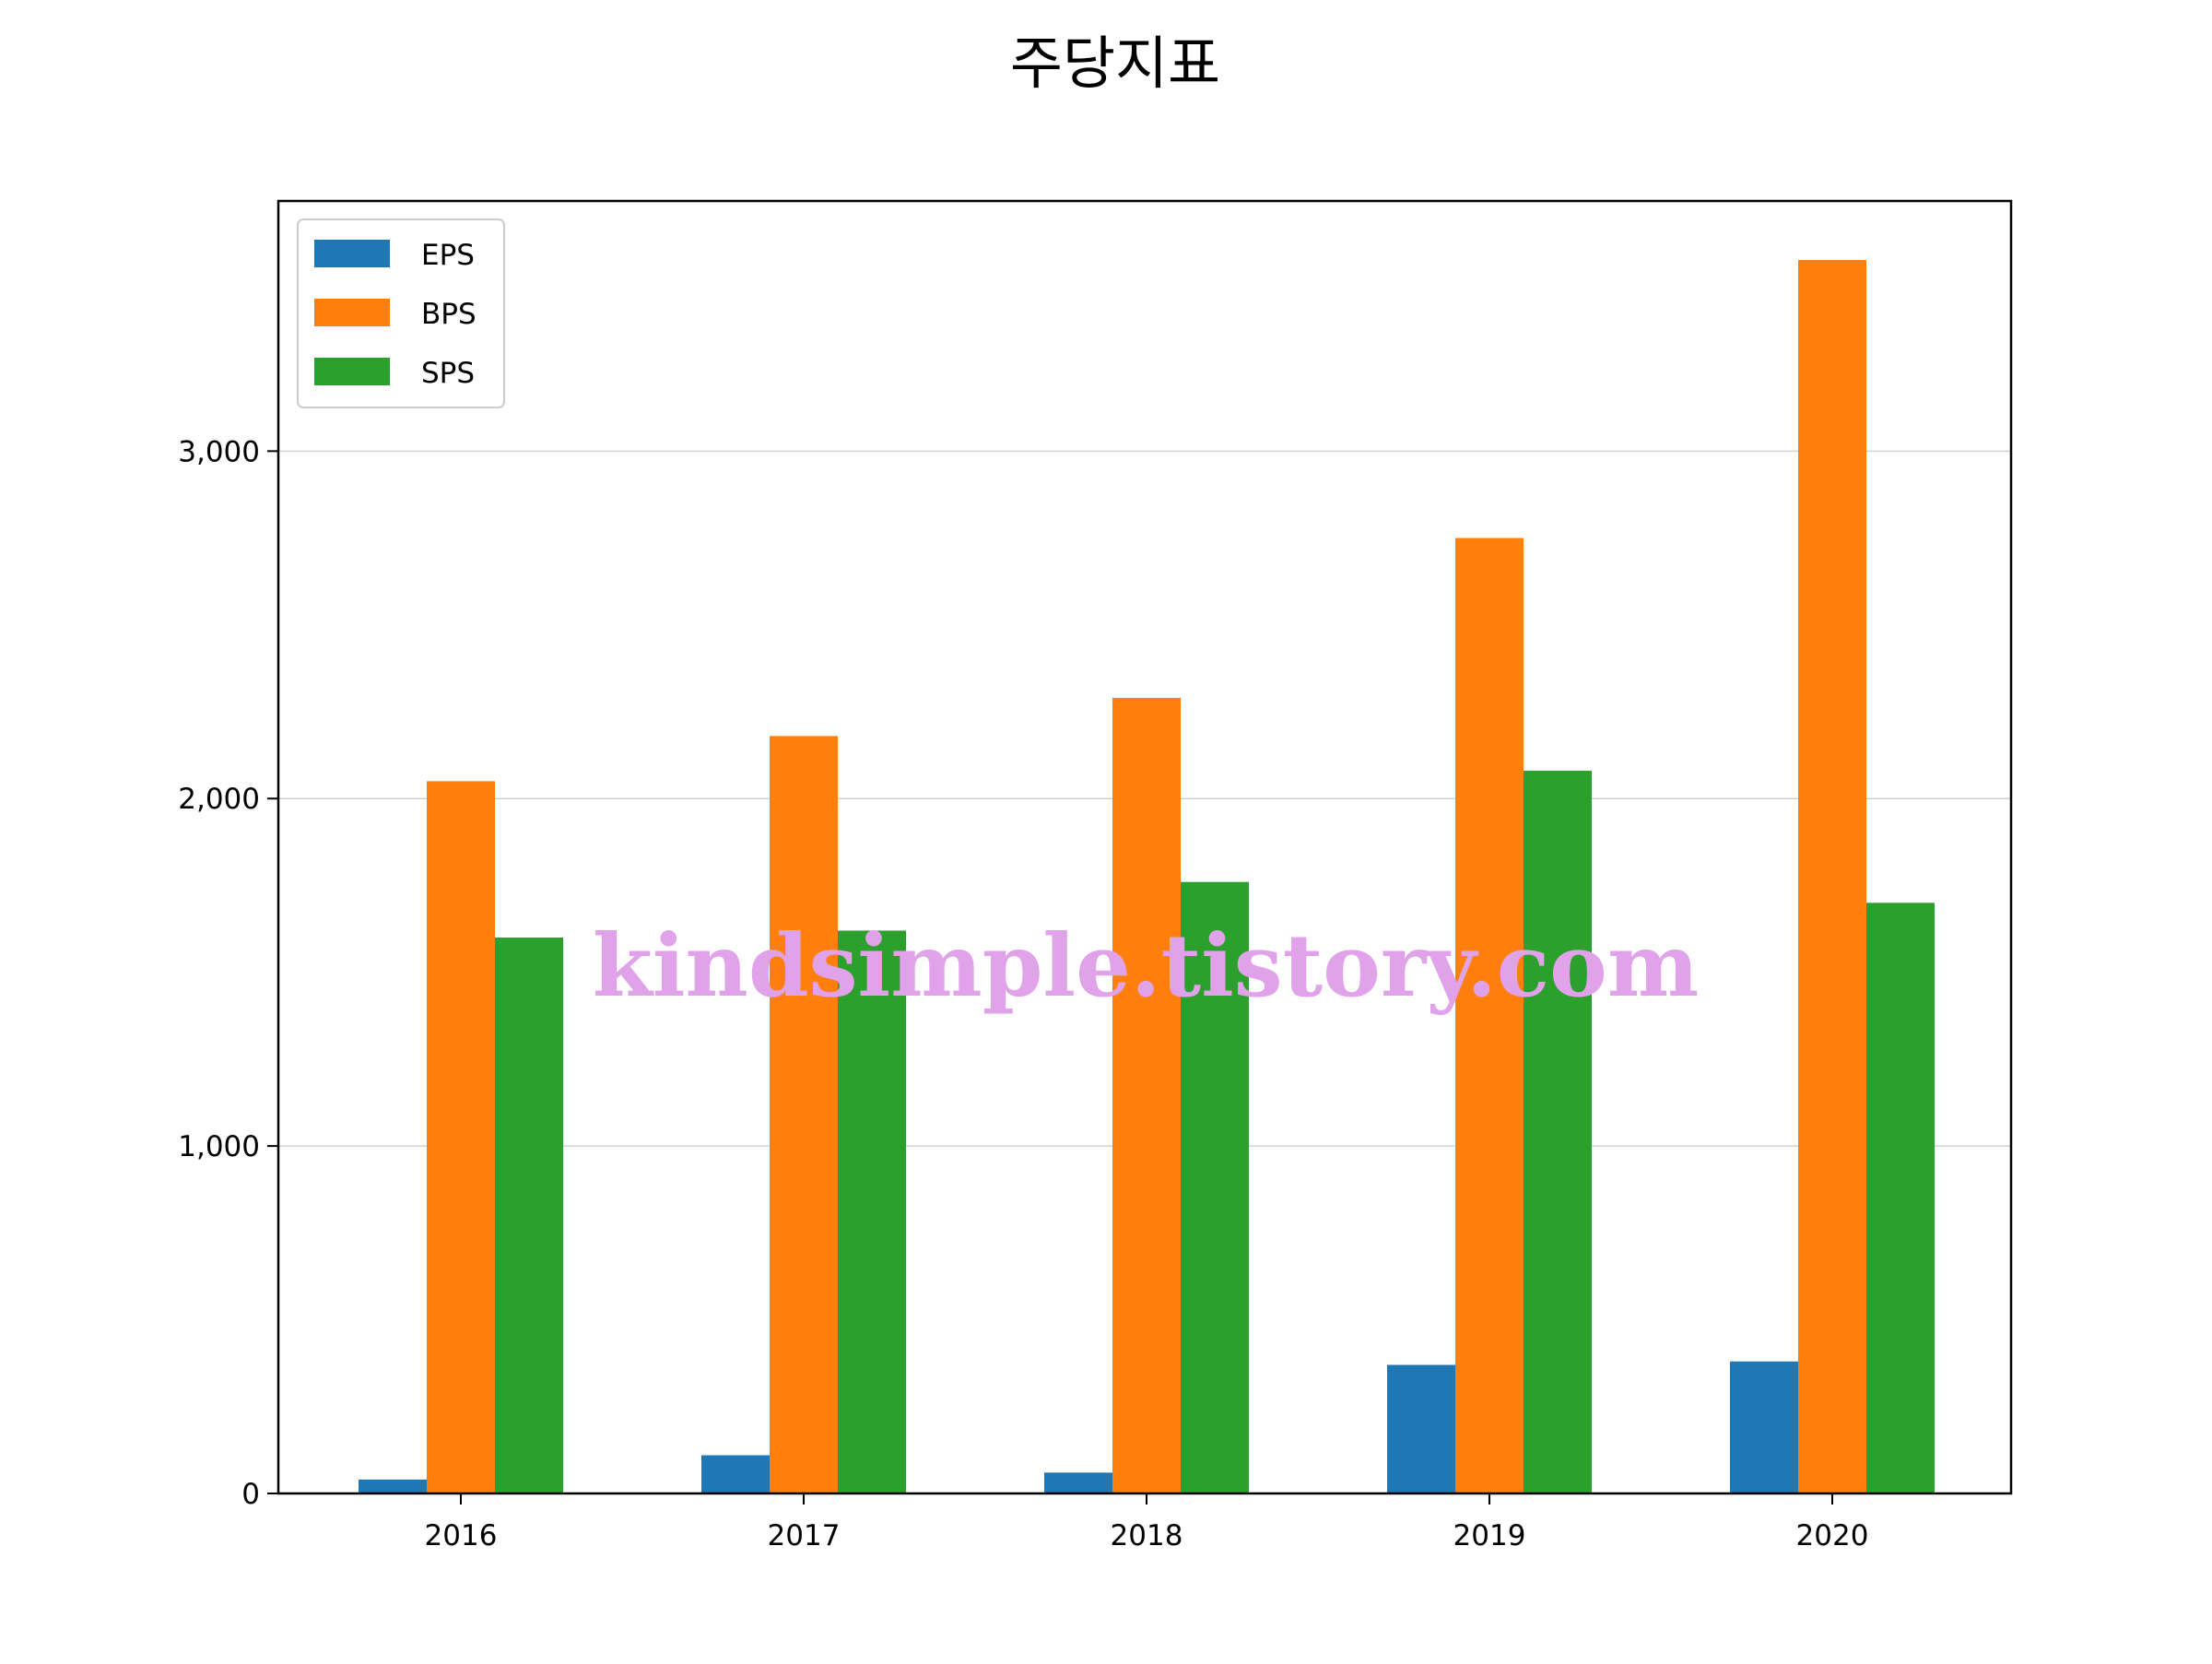 The height and width of the screenshot is (1664, 2212). Describe the element at coordinates (1489, 1015) in the screenshot. I see `bar-bps-2019` at that location.